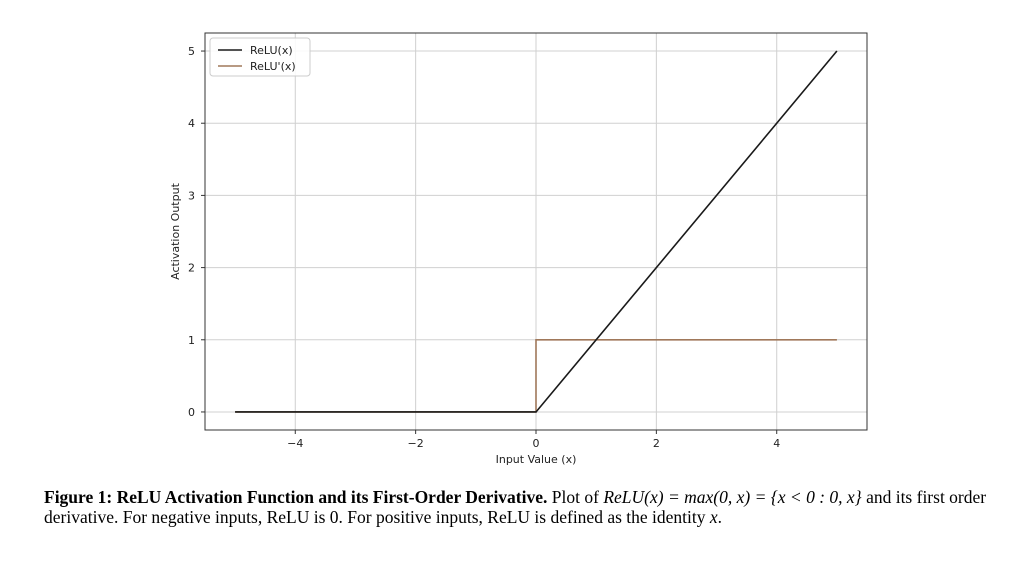  I want to click on caption-math-formula: ReLU(x) = max(0, x) = {x < 0 : 0, x}, so click(732, 497).